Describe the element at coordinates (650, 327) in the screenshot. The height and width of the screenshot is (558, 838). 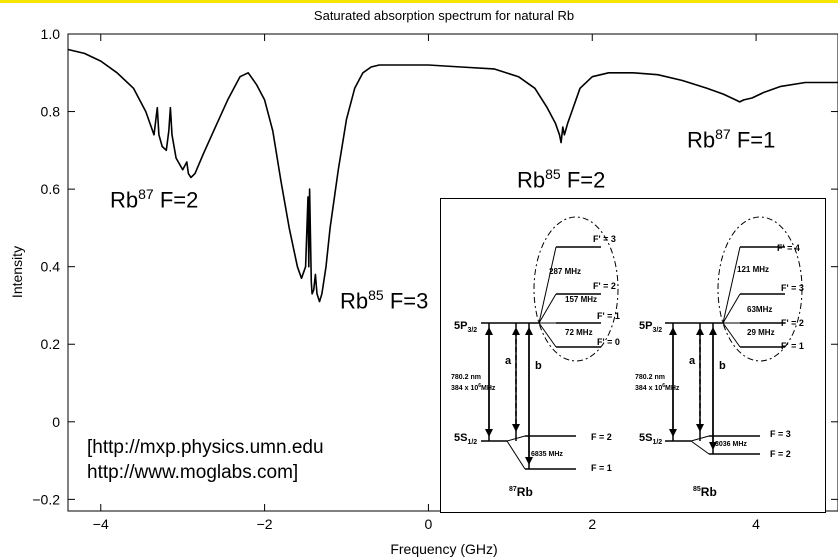
I see `rb85-5p-label: 5P3/2` at that location.